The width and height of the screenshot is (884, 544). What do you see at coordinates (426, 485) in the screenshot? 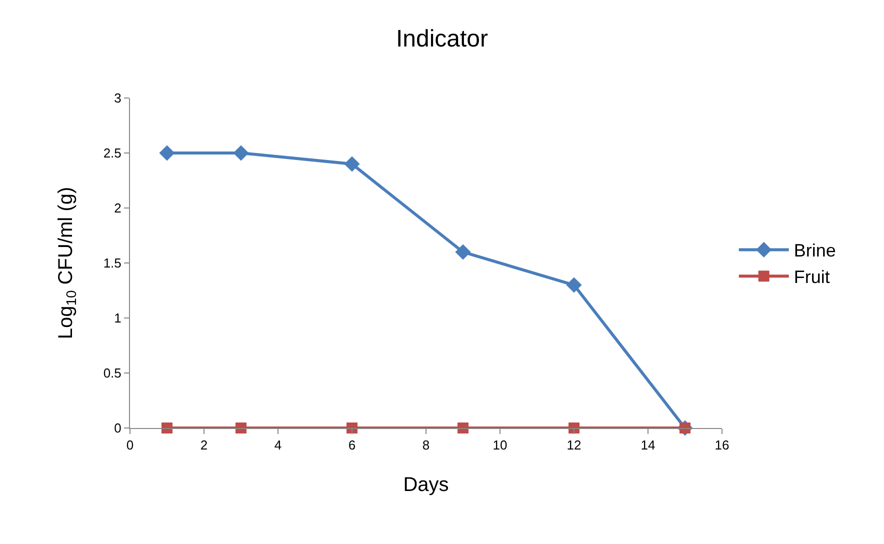
I see `x-axis-title: Days` at bounding box center [426, 485].